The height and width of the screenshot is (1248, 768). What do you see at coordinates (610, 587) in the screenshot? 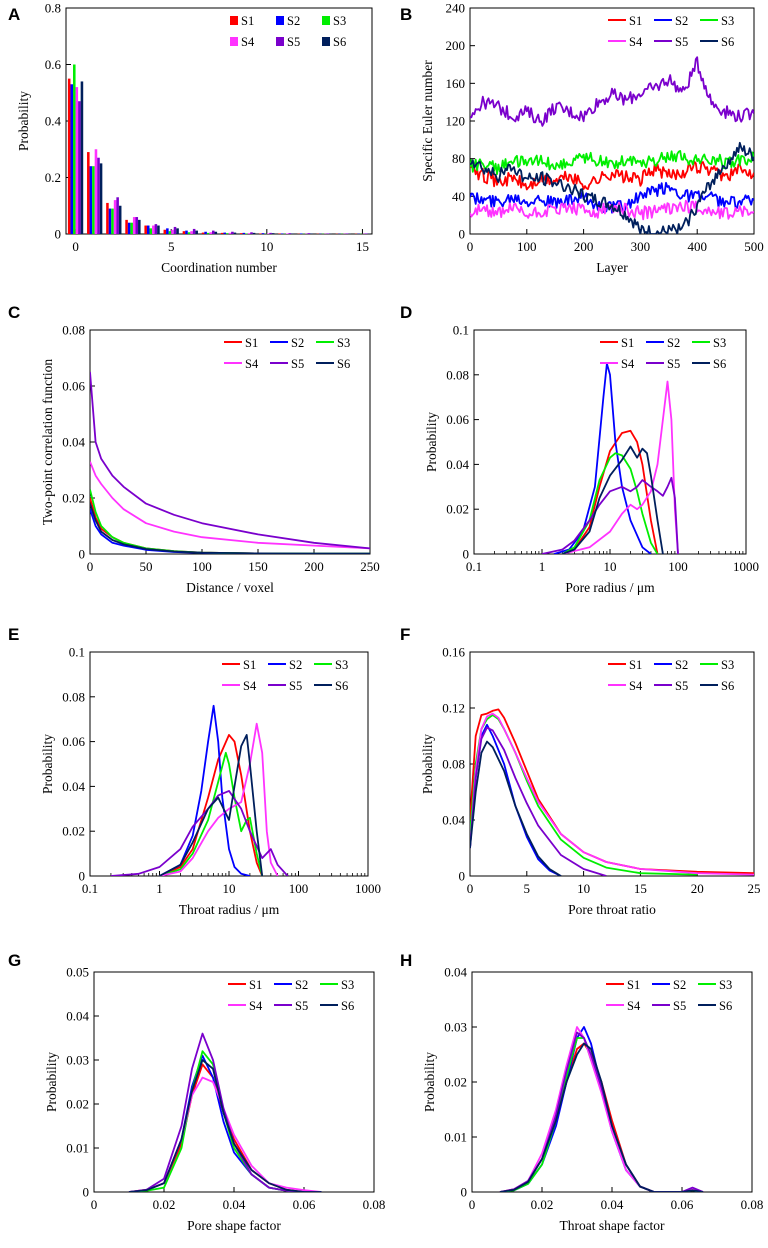
I see `x-axis-label: Pore radius / μm` at bounding box center [610, 587].